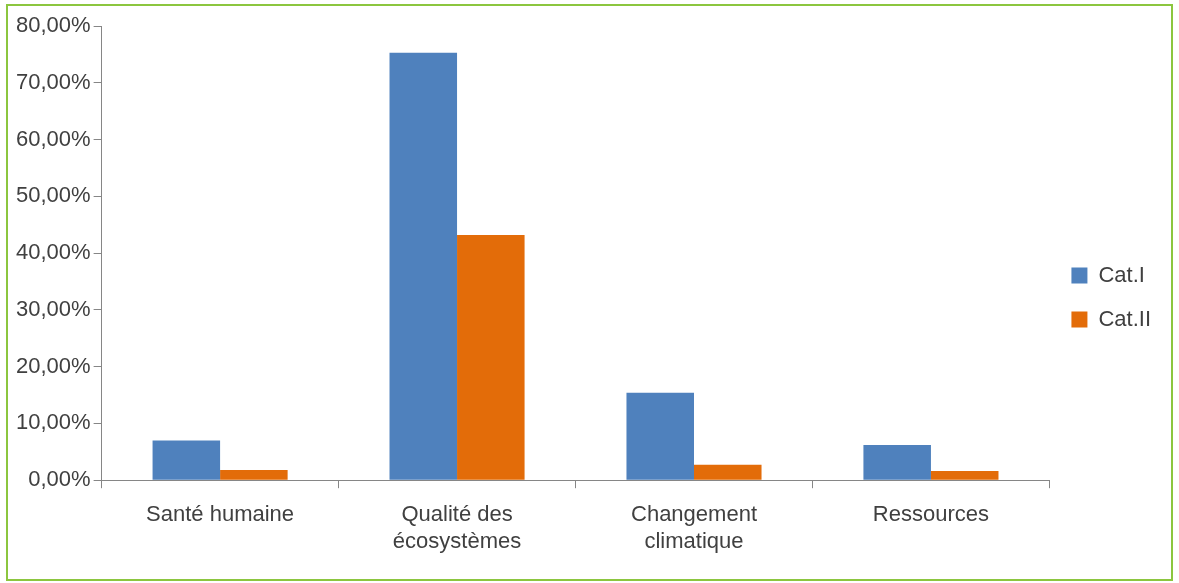 The image size is (1179, 583). What do you see at coordinates (59, 479) in the screenshot?
I see `y-tick-label: 0,00%` at bounding box center [59, 479].